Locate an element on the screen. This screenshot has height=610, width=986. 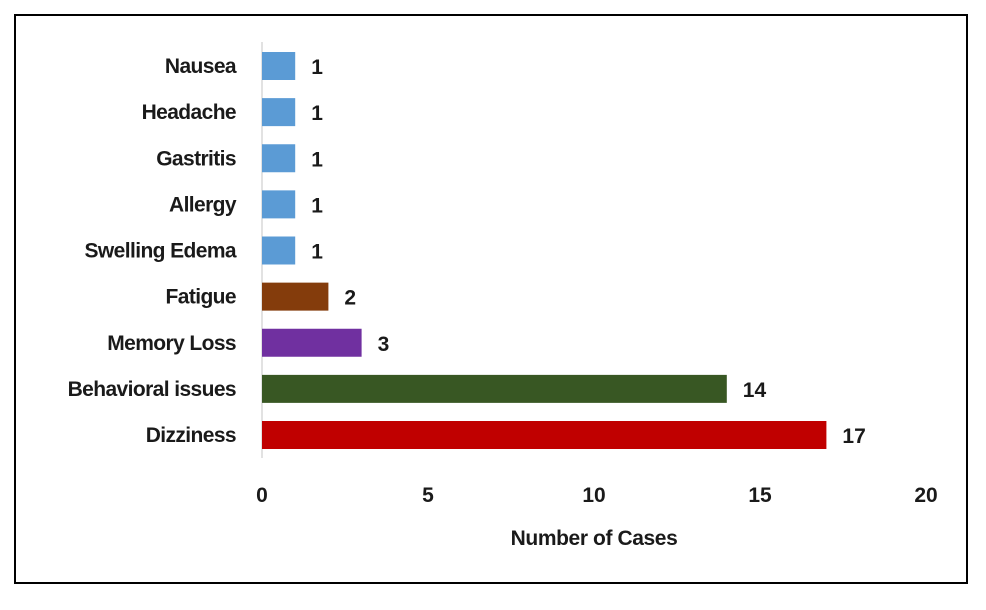
category-label-gastritis: Gastritis is located at coordinates (196, 158).